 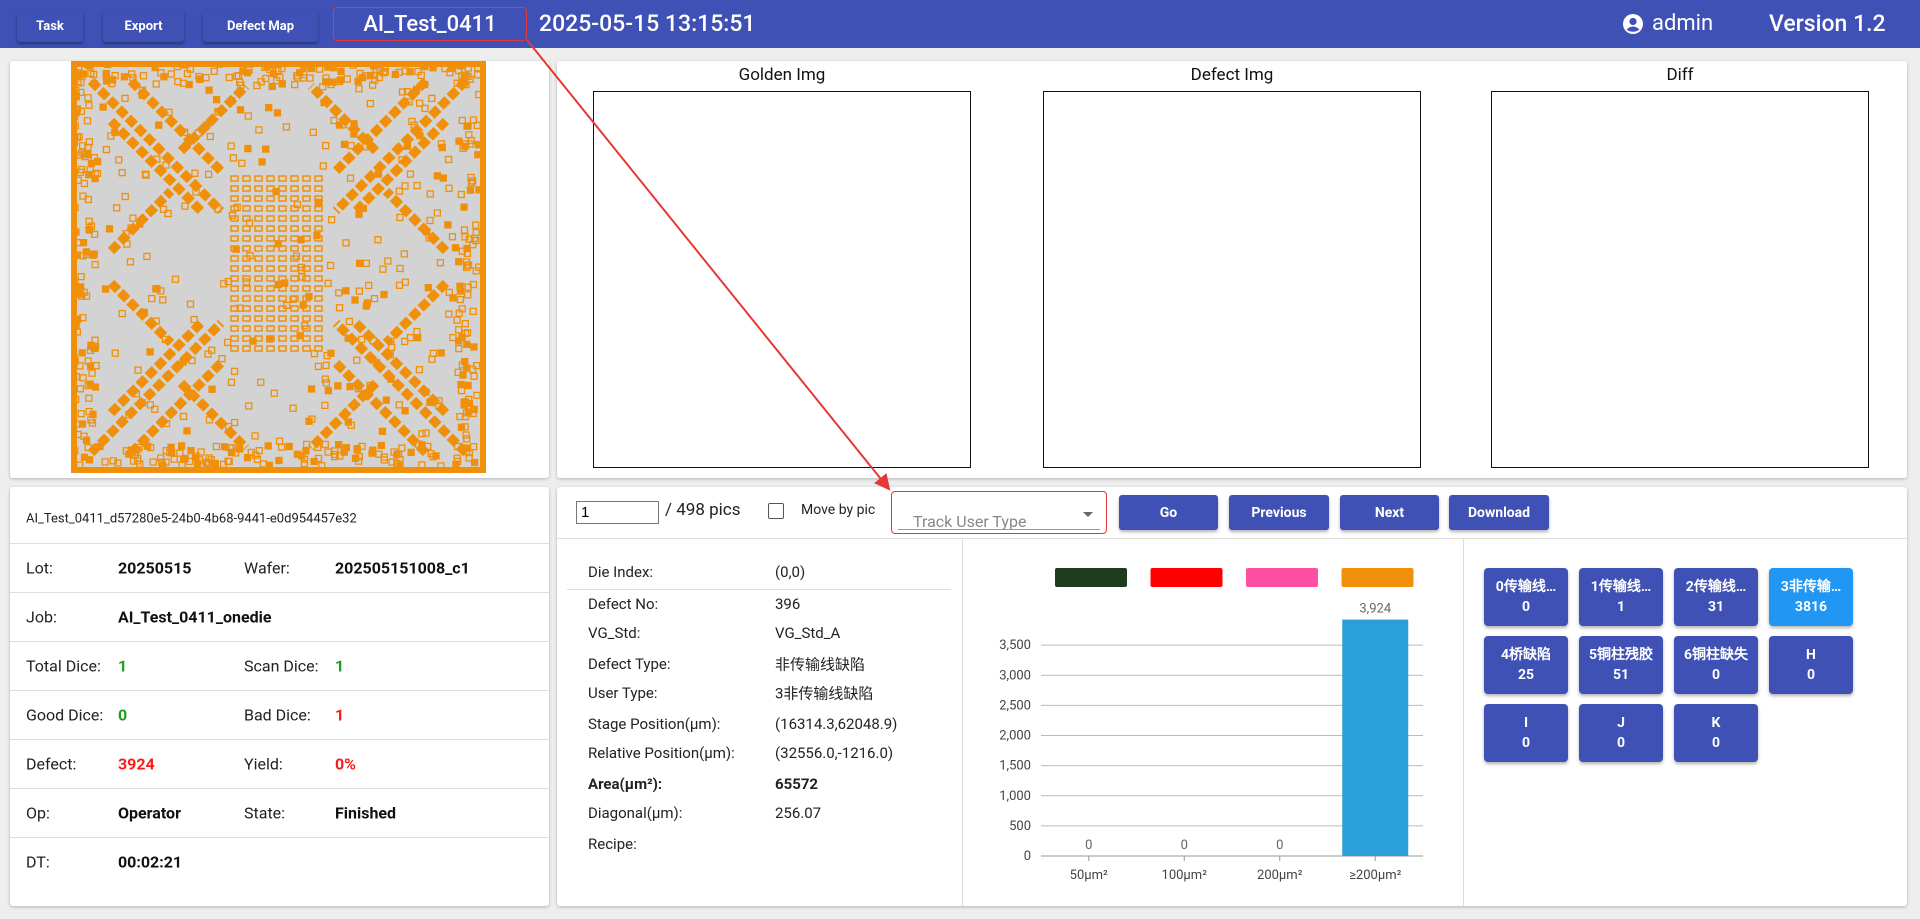 I want to click on class-name: K, so click(x=1716, y=723).